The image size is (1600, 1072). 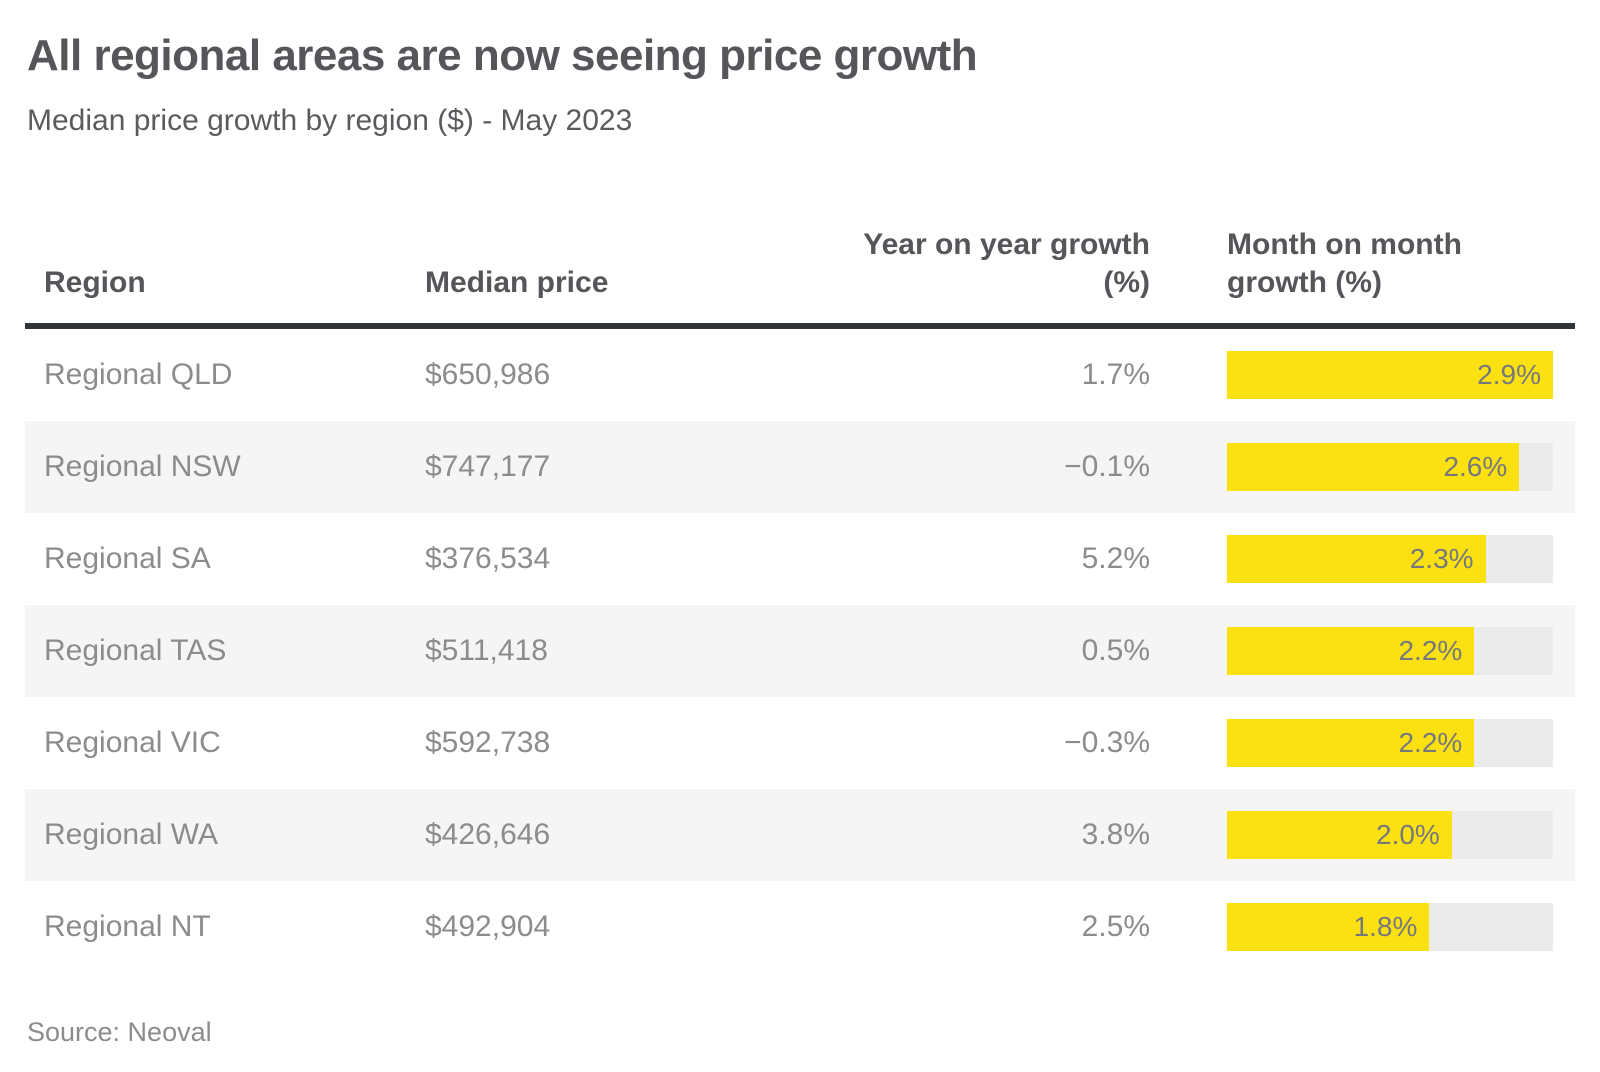 I want to click on mom-bar-track: 2.6%, so click(x=1390, y=466).